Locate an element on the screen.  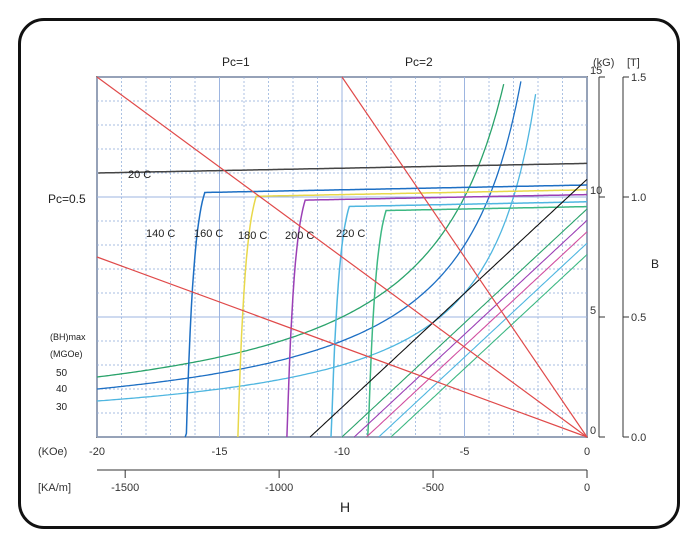
y-tick-kg: 10 is located at coordinates (596, 191).